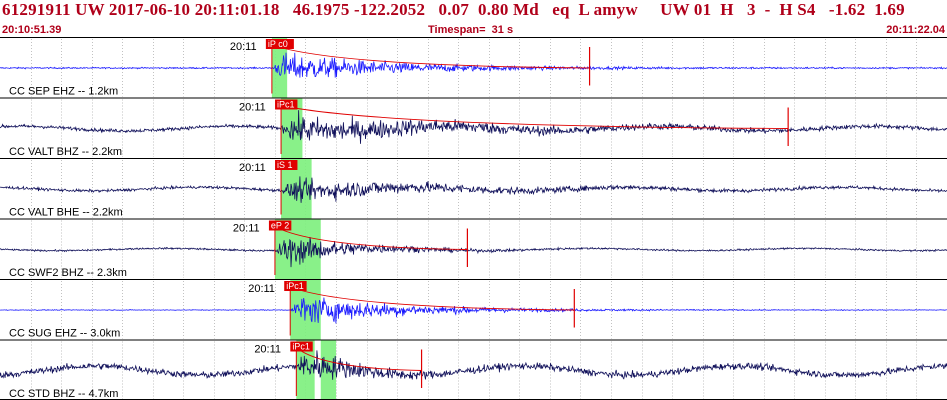  Describe the element at coordinates (63, 394) in the screenshot. I see `channel-label: CC STD BHZ -- 4.7km` at that location.